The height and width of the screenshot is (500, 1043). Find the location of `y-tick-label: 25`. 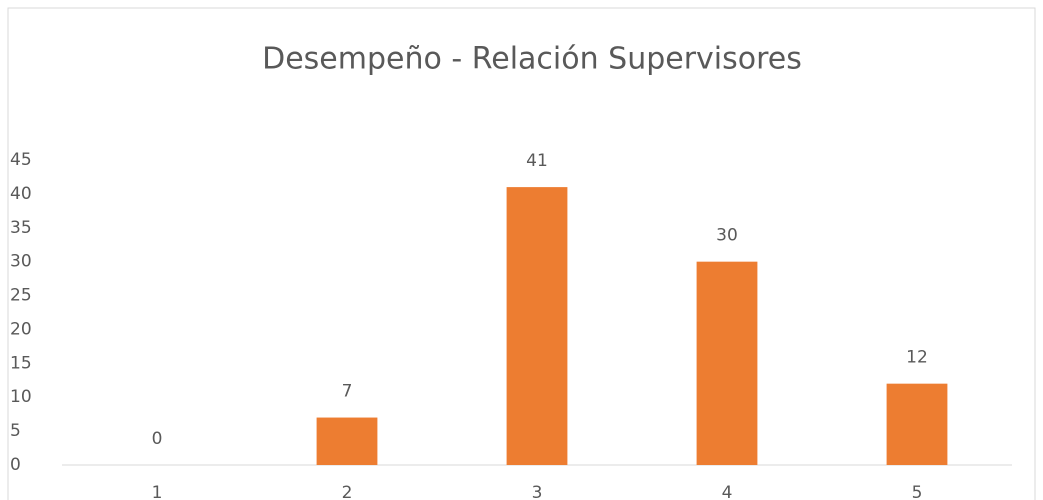

y-tick-label: 25 is located at coordinates (21, 296).